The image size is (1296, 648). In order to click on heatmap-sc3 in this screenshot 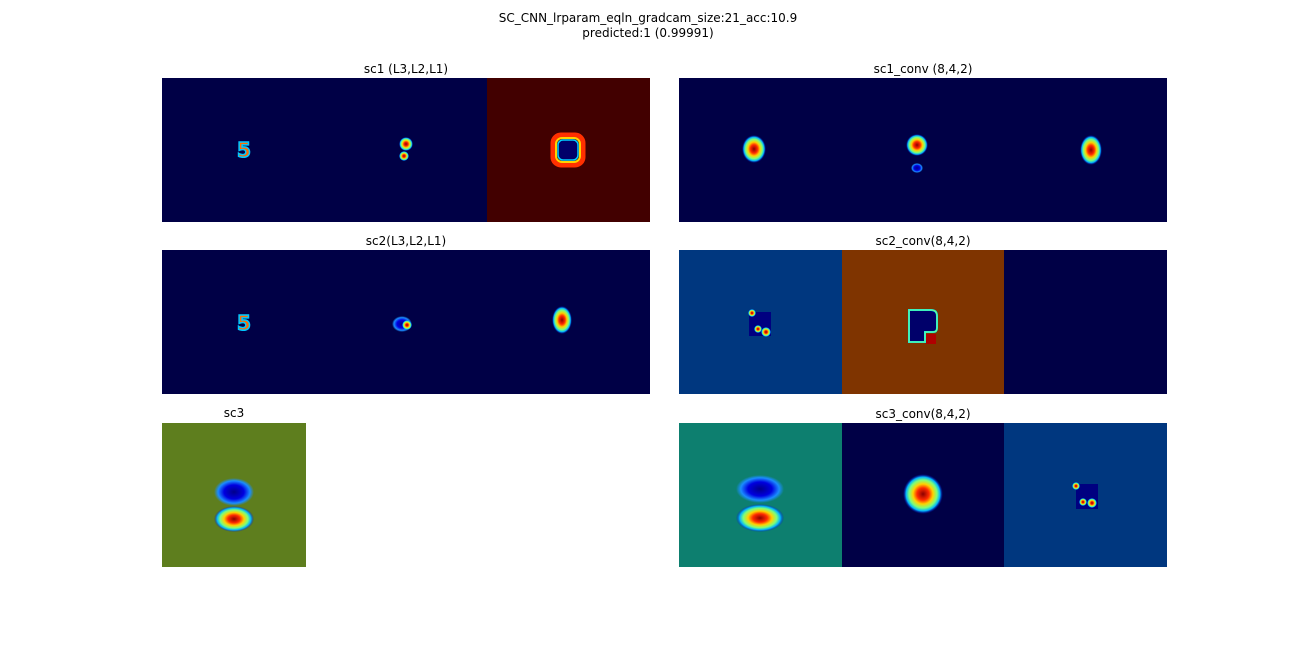, I will do `click(234, 495)`.